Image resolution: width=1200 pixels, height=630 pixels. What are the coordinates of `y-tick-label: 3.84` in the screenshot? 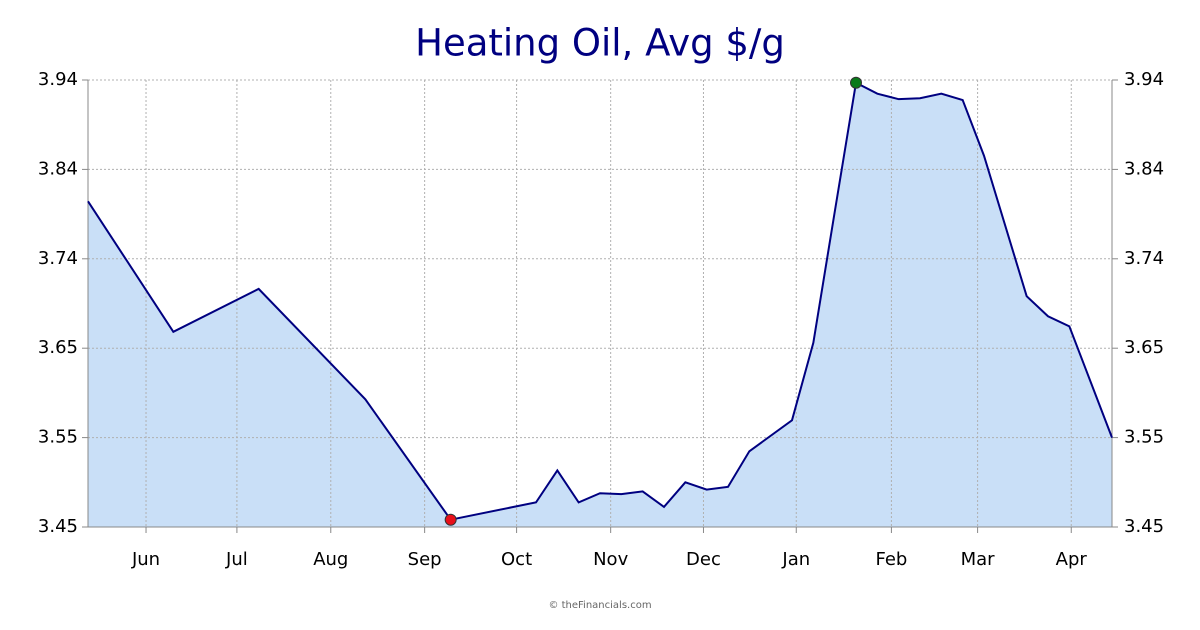 It's located at (58, 168).